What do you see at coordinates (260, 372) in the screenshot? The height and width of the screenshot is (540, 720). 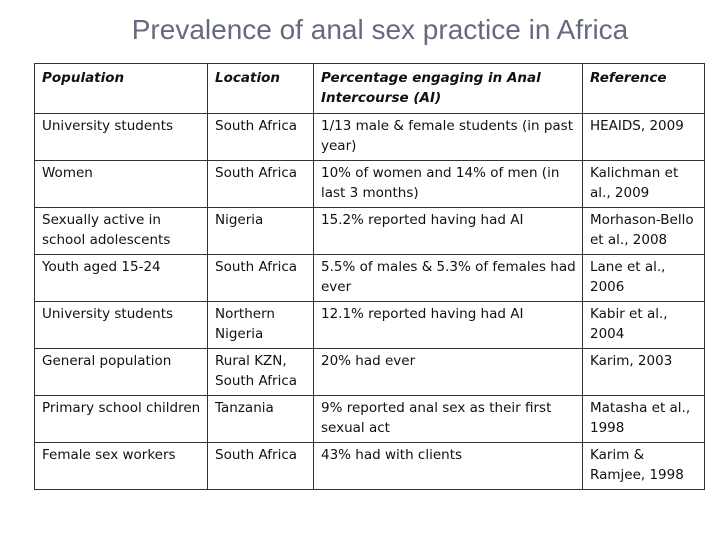 I see `cell-location: Rural KZN, South Africa` at bounding box center [260, 372].